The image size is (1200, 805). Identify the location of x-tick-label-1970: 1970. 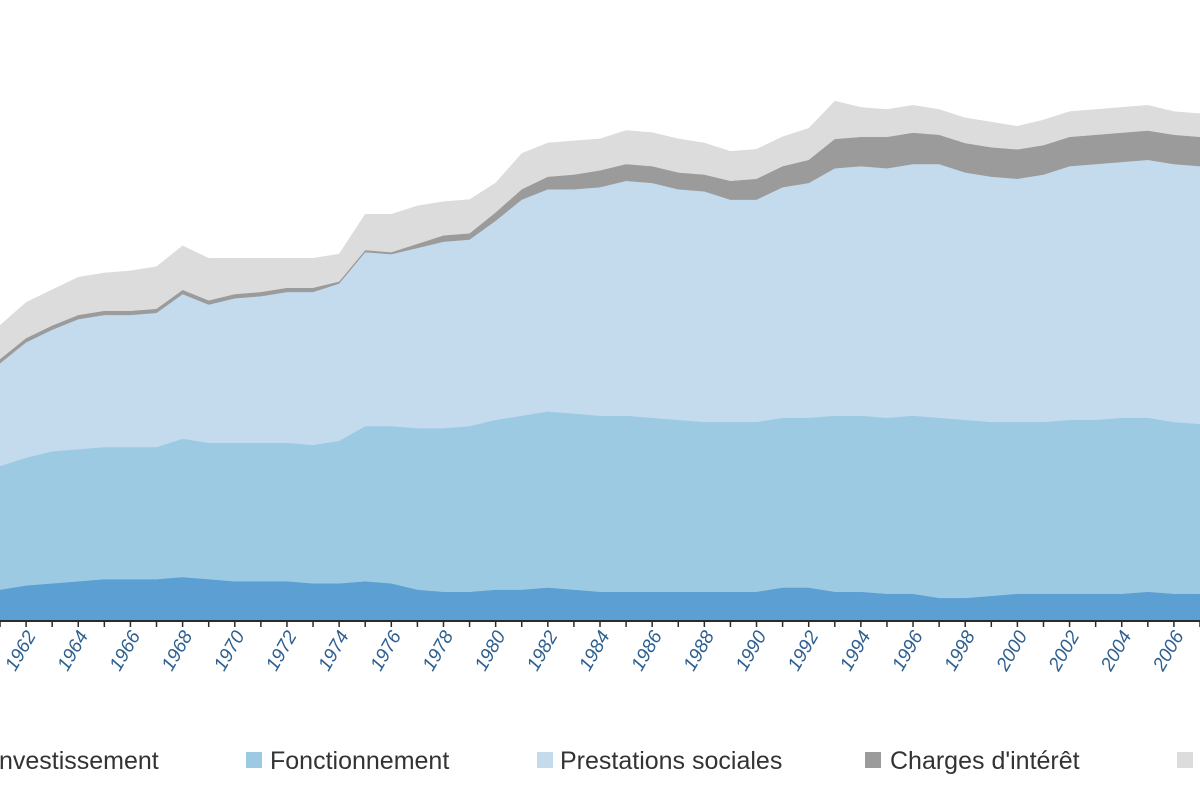
(230, 650).